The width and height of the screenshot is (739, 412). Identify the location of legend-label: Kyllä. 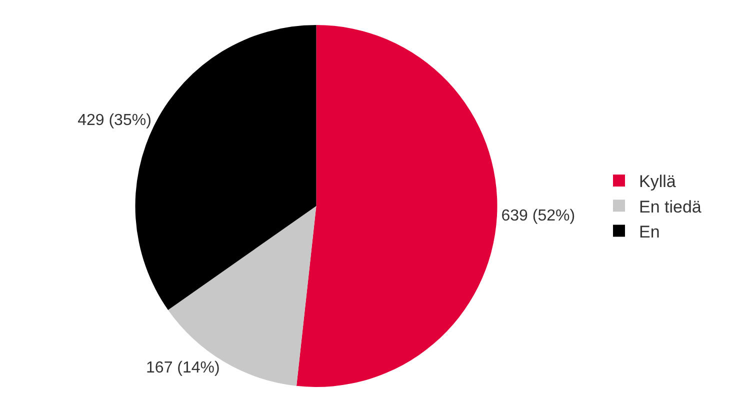
(657, 182).